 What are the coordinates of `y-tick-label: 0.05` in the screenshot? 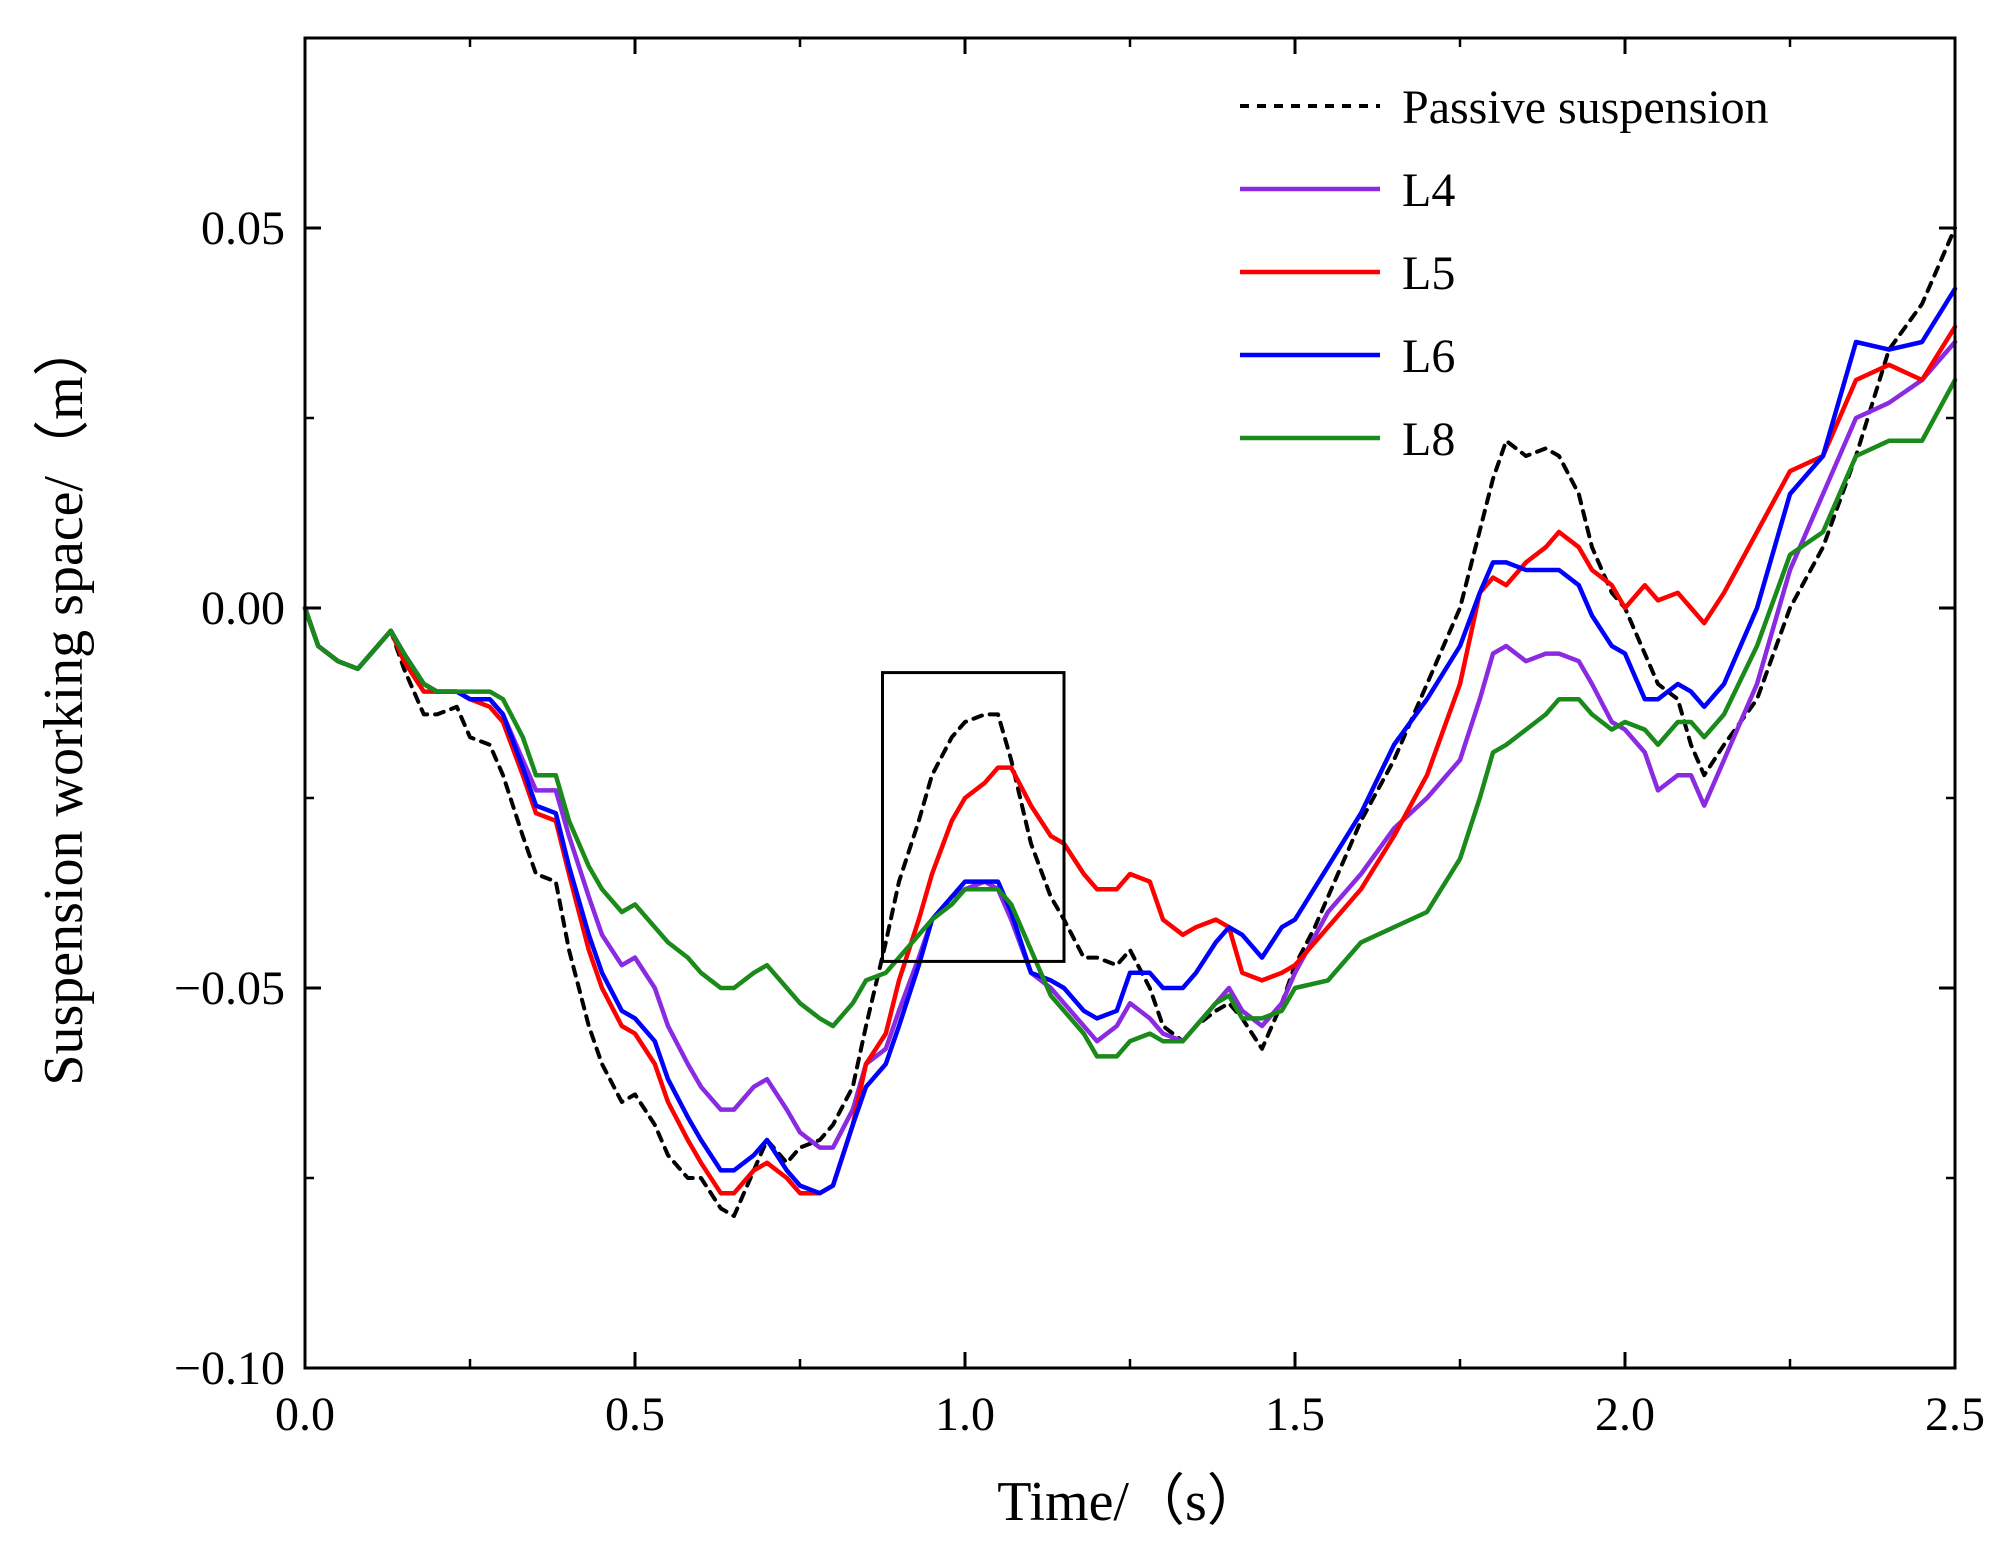 It's located at (243, 228).